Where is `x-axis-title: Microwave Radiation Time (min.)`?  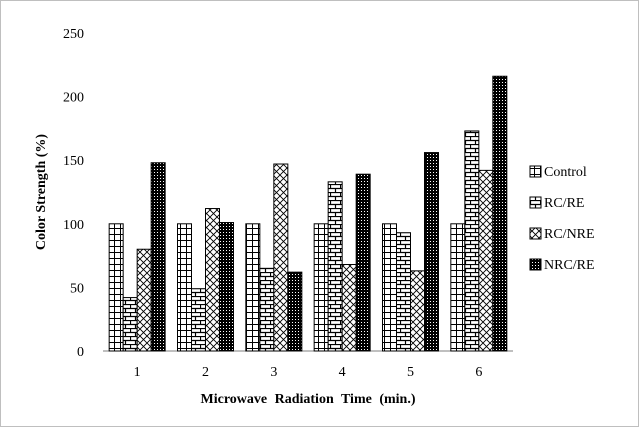 x-axis-title: Microwave Radiation Time (min.) is located at coordinates (308, 399).